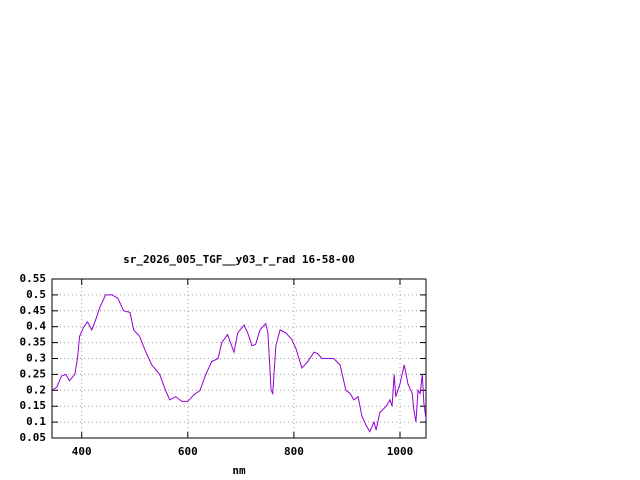  What do you see at coordinates (33, 342) in the screenshot?
I see `y-tick-label: 0.35` at bounding box center [33, 342].